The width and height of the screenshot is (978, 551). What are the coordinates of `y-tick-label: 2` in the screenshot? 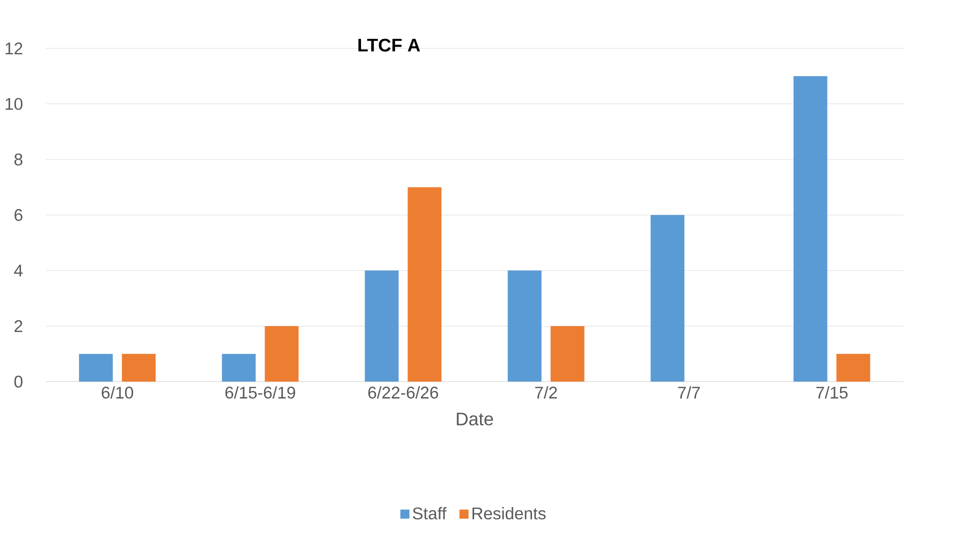 It's located at (18, 326).